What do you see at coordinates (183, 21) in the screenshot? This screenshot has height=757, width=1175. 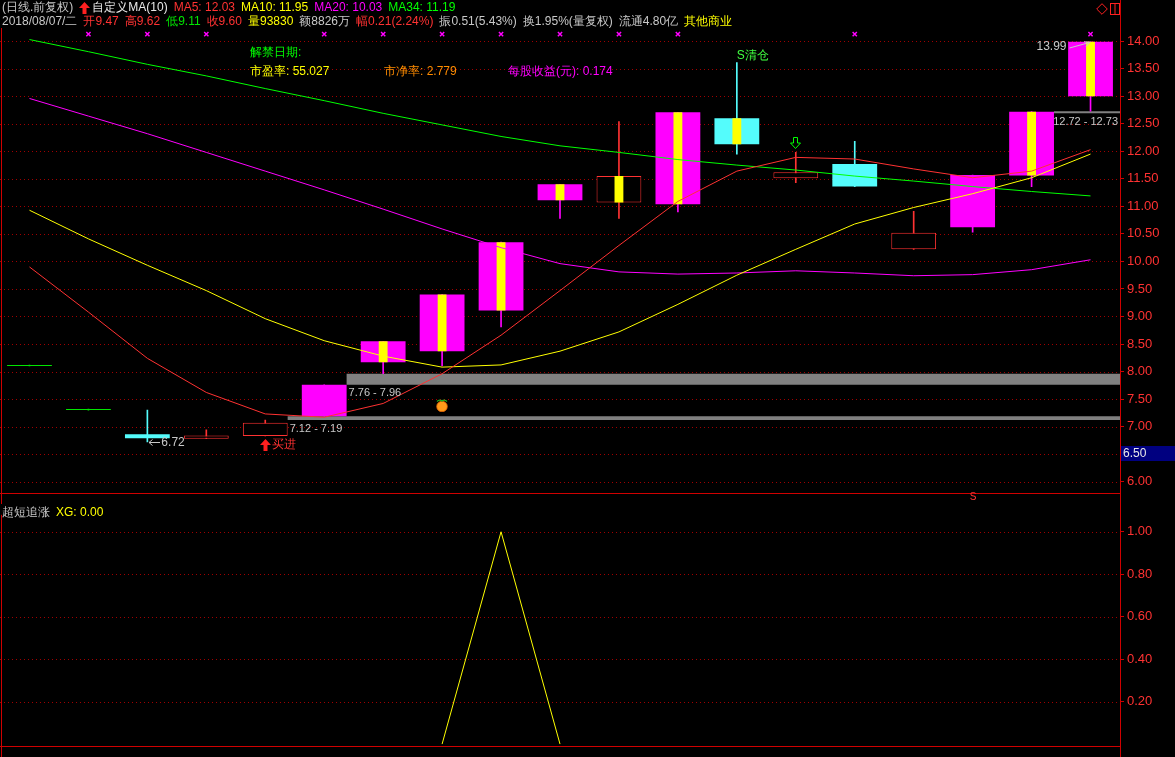 I see `annotation: 低9.11` at bounding box center [183, 21].